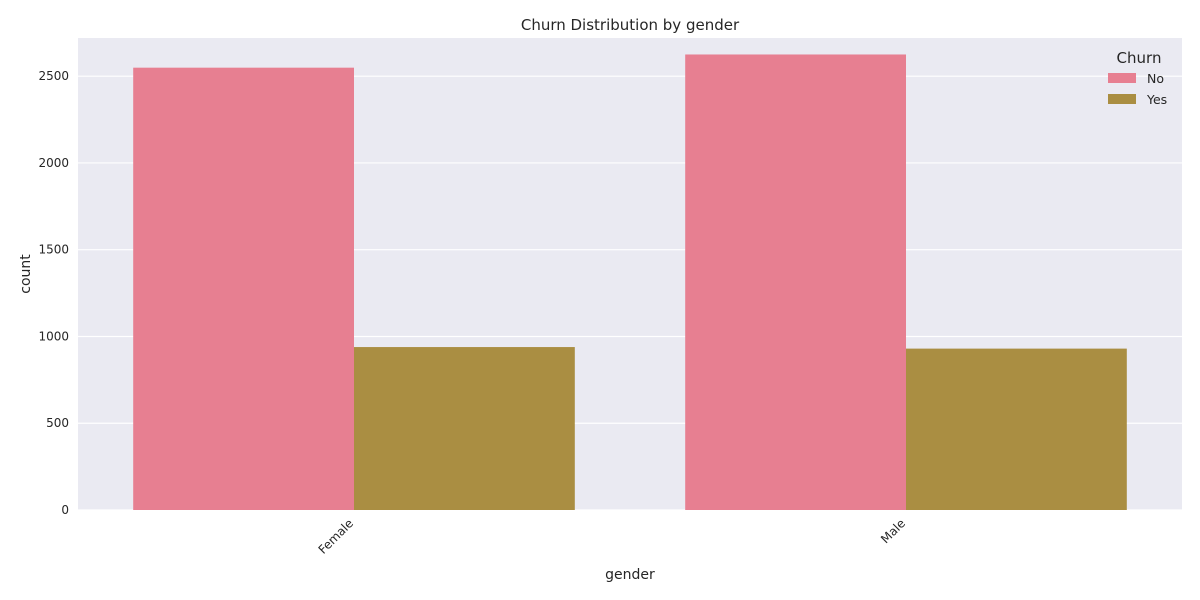  Describe the element at coordinates (630, 25) in the screenshot. I see `chart-title: Churn Distribution by gender` at that location.